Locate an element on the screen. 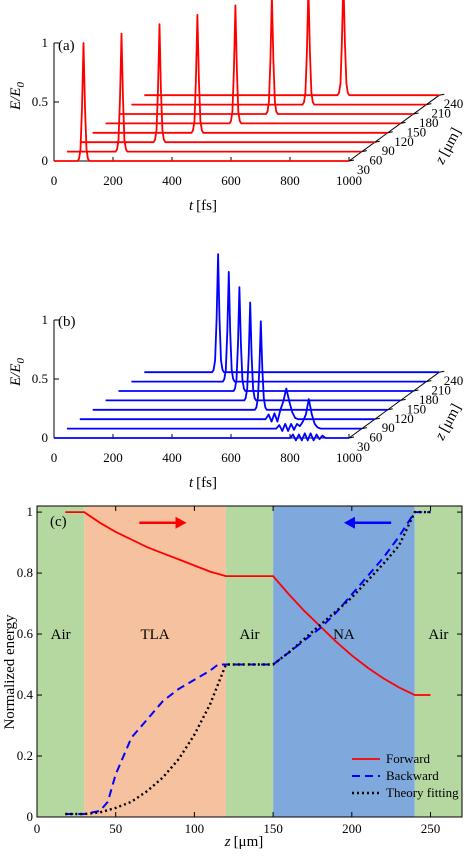 Image resolution: width=474 pixels, height=856 pixels. panel-b-y-tick-label: 0.5 is located at coordinates (40, 378).